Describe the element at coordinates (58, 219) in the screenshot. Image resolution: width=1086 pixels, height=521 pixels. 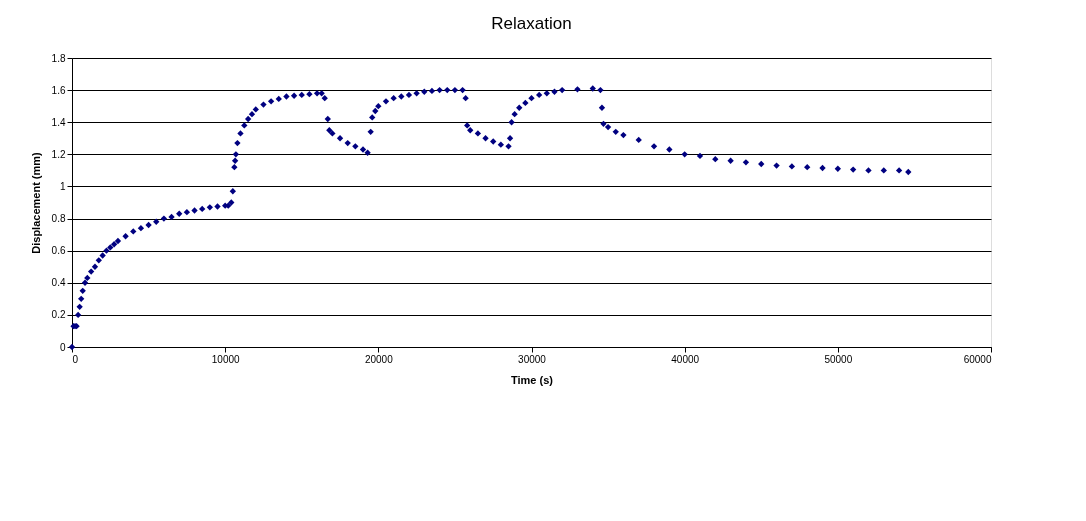
I see `y-tick-label: 0.8` at that location.